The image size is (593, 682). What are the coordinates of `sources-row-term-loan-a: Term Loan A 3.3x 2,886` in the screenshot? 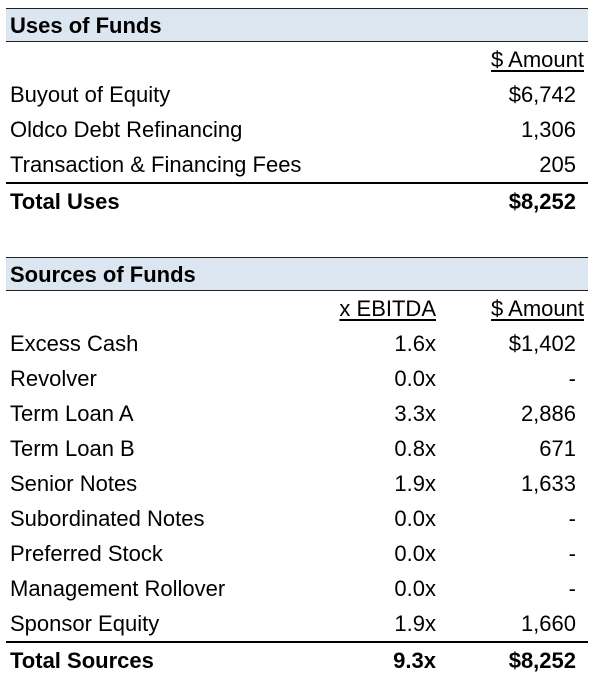 It's located at (297, 413).